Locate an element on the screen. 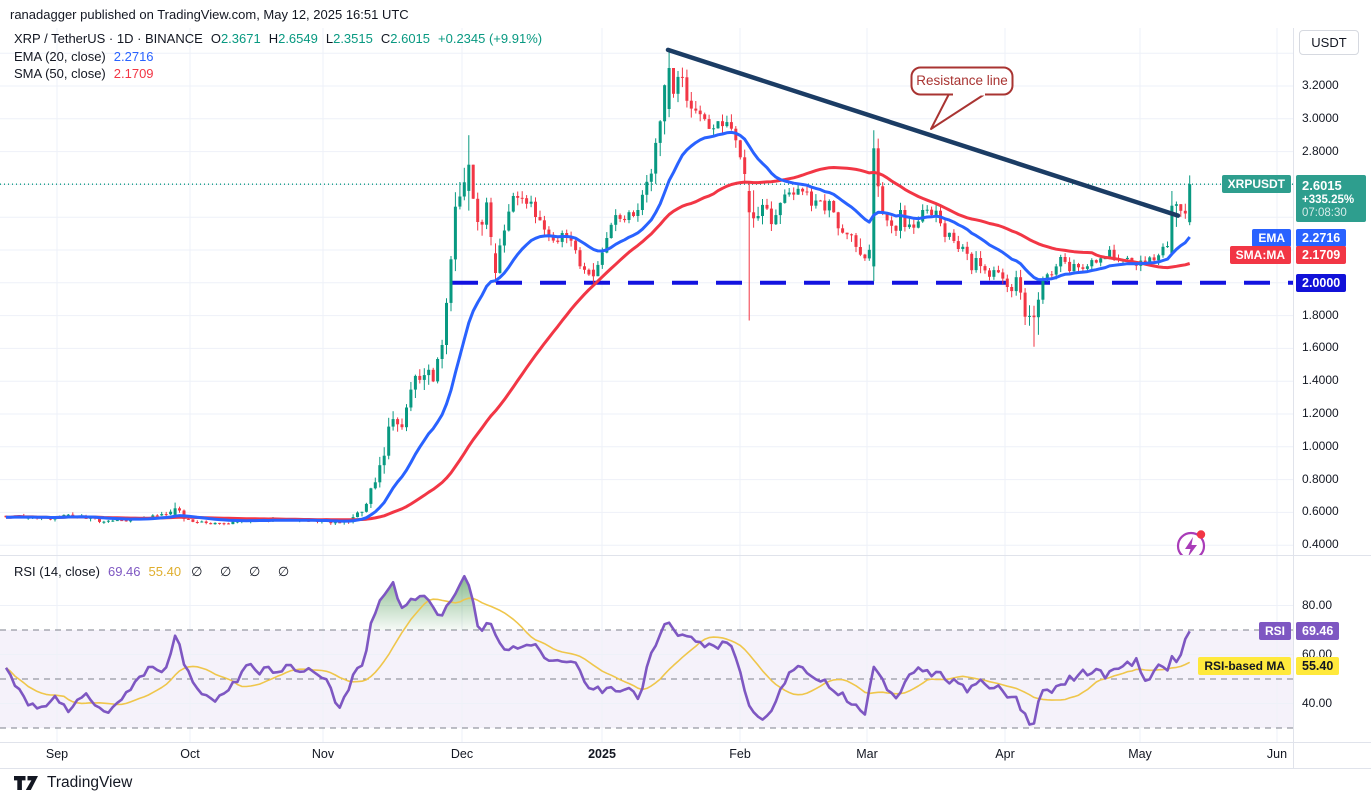  time-axis-bottom-border is located at coordinates (685, 768).